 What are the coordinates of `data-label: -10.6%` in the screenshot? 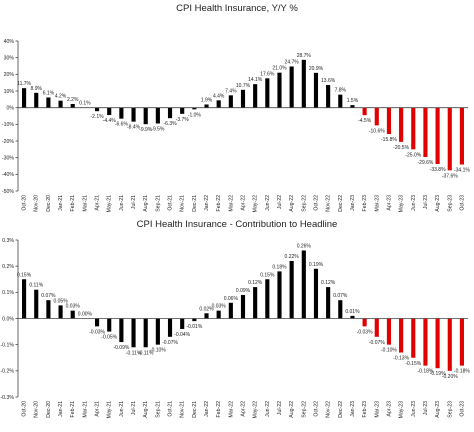 It's located at (377, 131).